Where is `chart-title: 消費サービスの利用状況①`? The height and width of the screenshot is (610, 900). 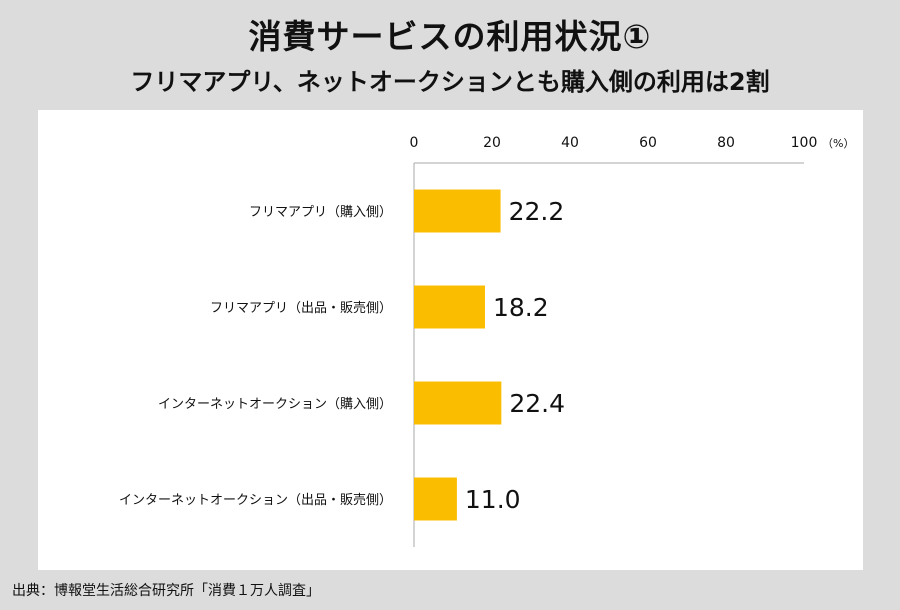
chart-title: 消費サービスの利用状況① is located at coordinates (450, 36).